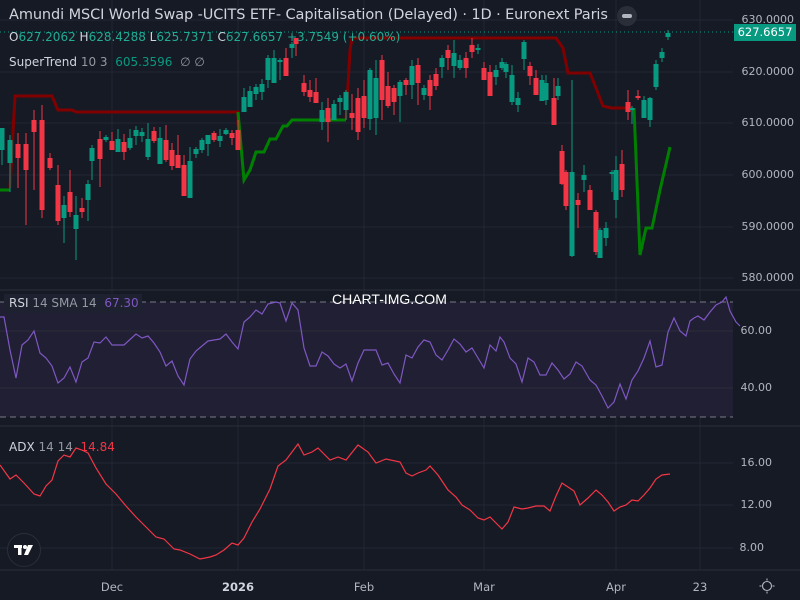 This screenshot has width=800, height=600. I want to click on rsi-params: 14 SMA 14, so click(64, 303).